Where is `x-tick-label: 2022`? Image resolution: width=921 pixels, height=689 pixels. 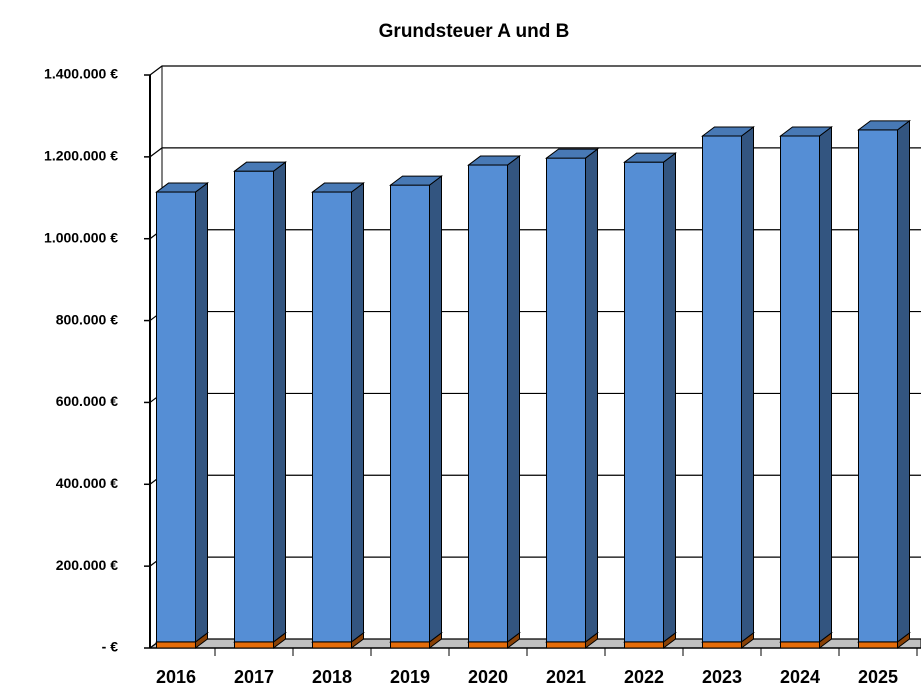 x-tick-label: 2022 is located at coordinates (644, 677).